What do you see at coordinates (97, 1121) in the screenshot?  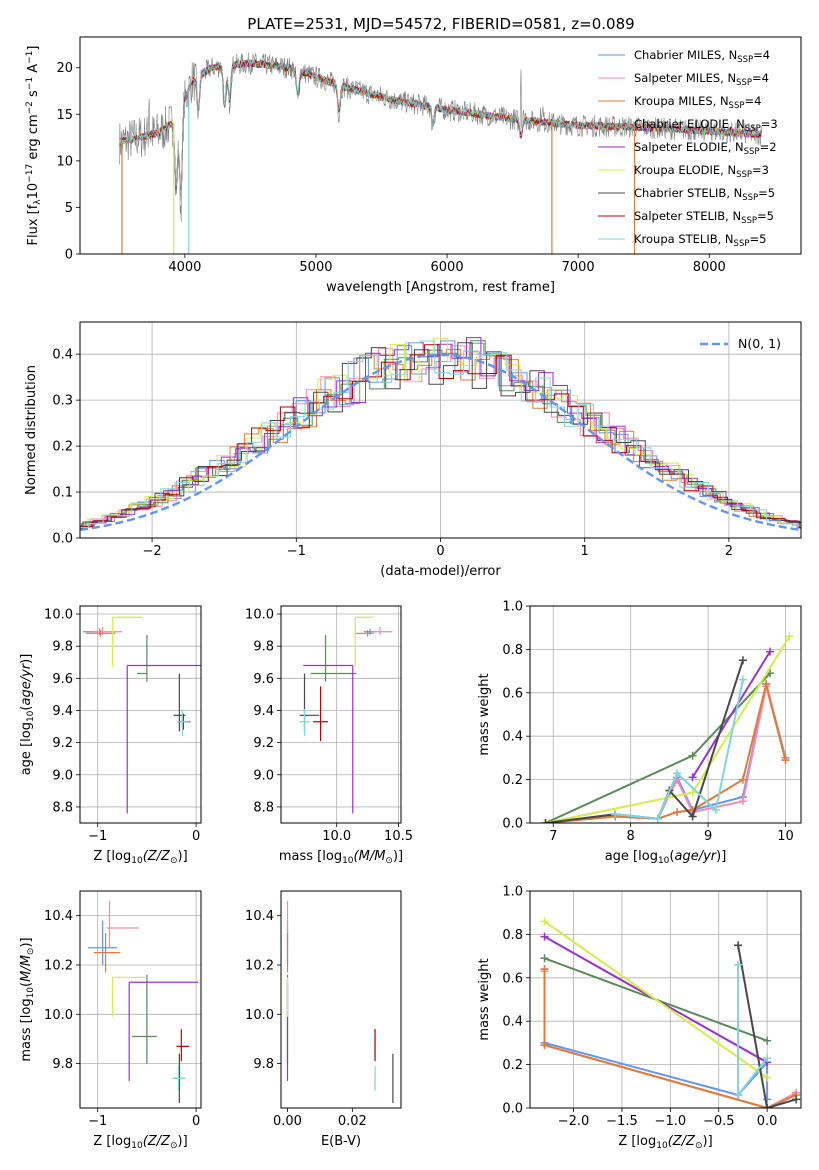 I see `mass_vs_Z-xtick-label: −1` at bounding box center [97, 1121].